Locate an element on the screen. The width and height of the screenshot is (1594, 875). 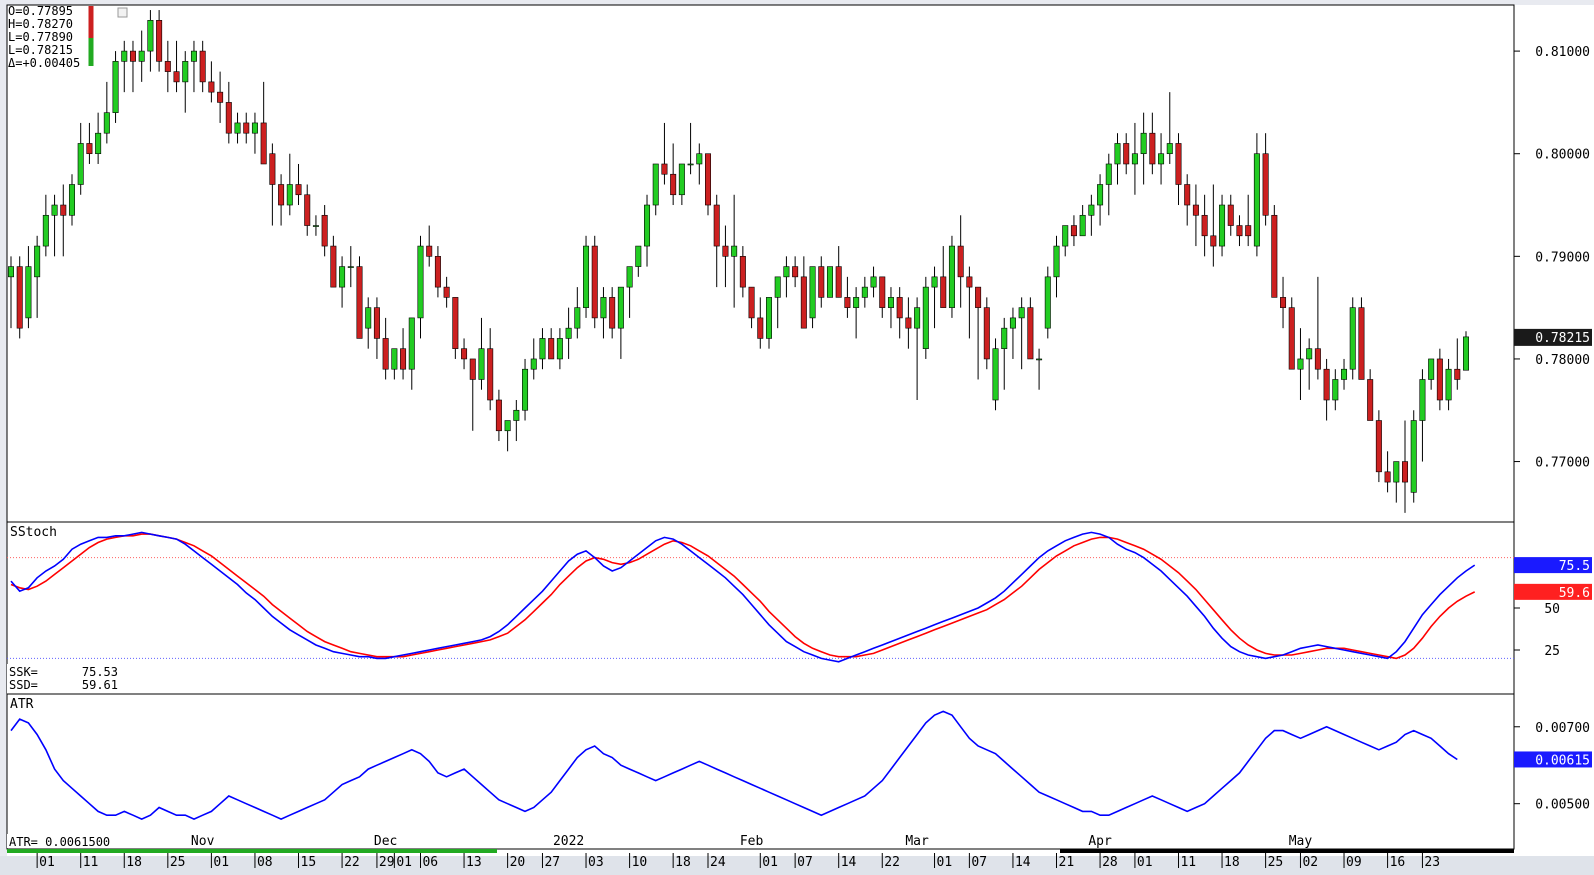
month-label: Apr is located at coordinates (1100, 841).